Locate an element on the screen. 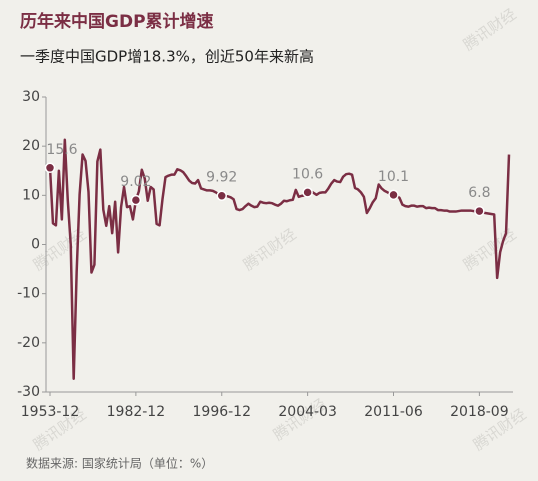  x-tick-label: 2004-03 is located at coordinates (307, 412).